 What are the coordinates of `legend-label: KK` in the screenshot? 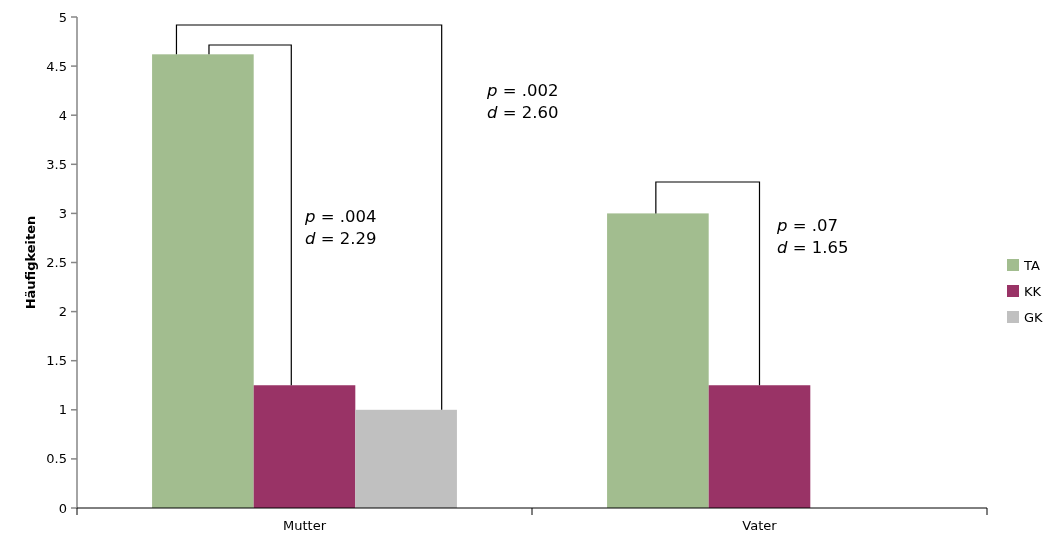 It's located at (1033, 291).